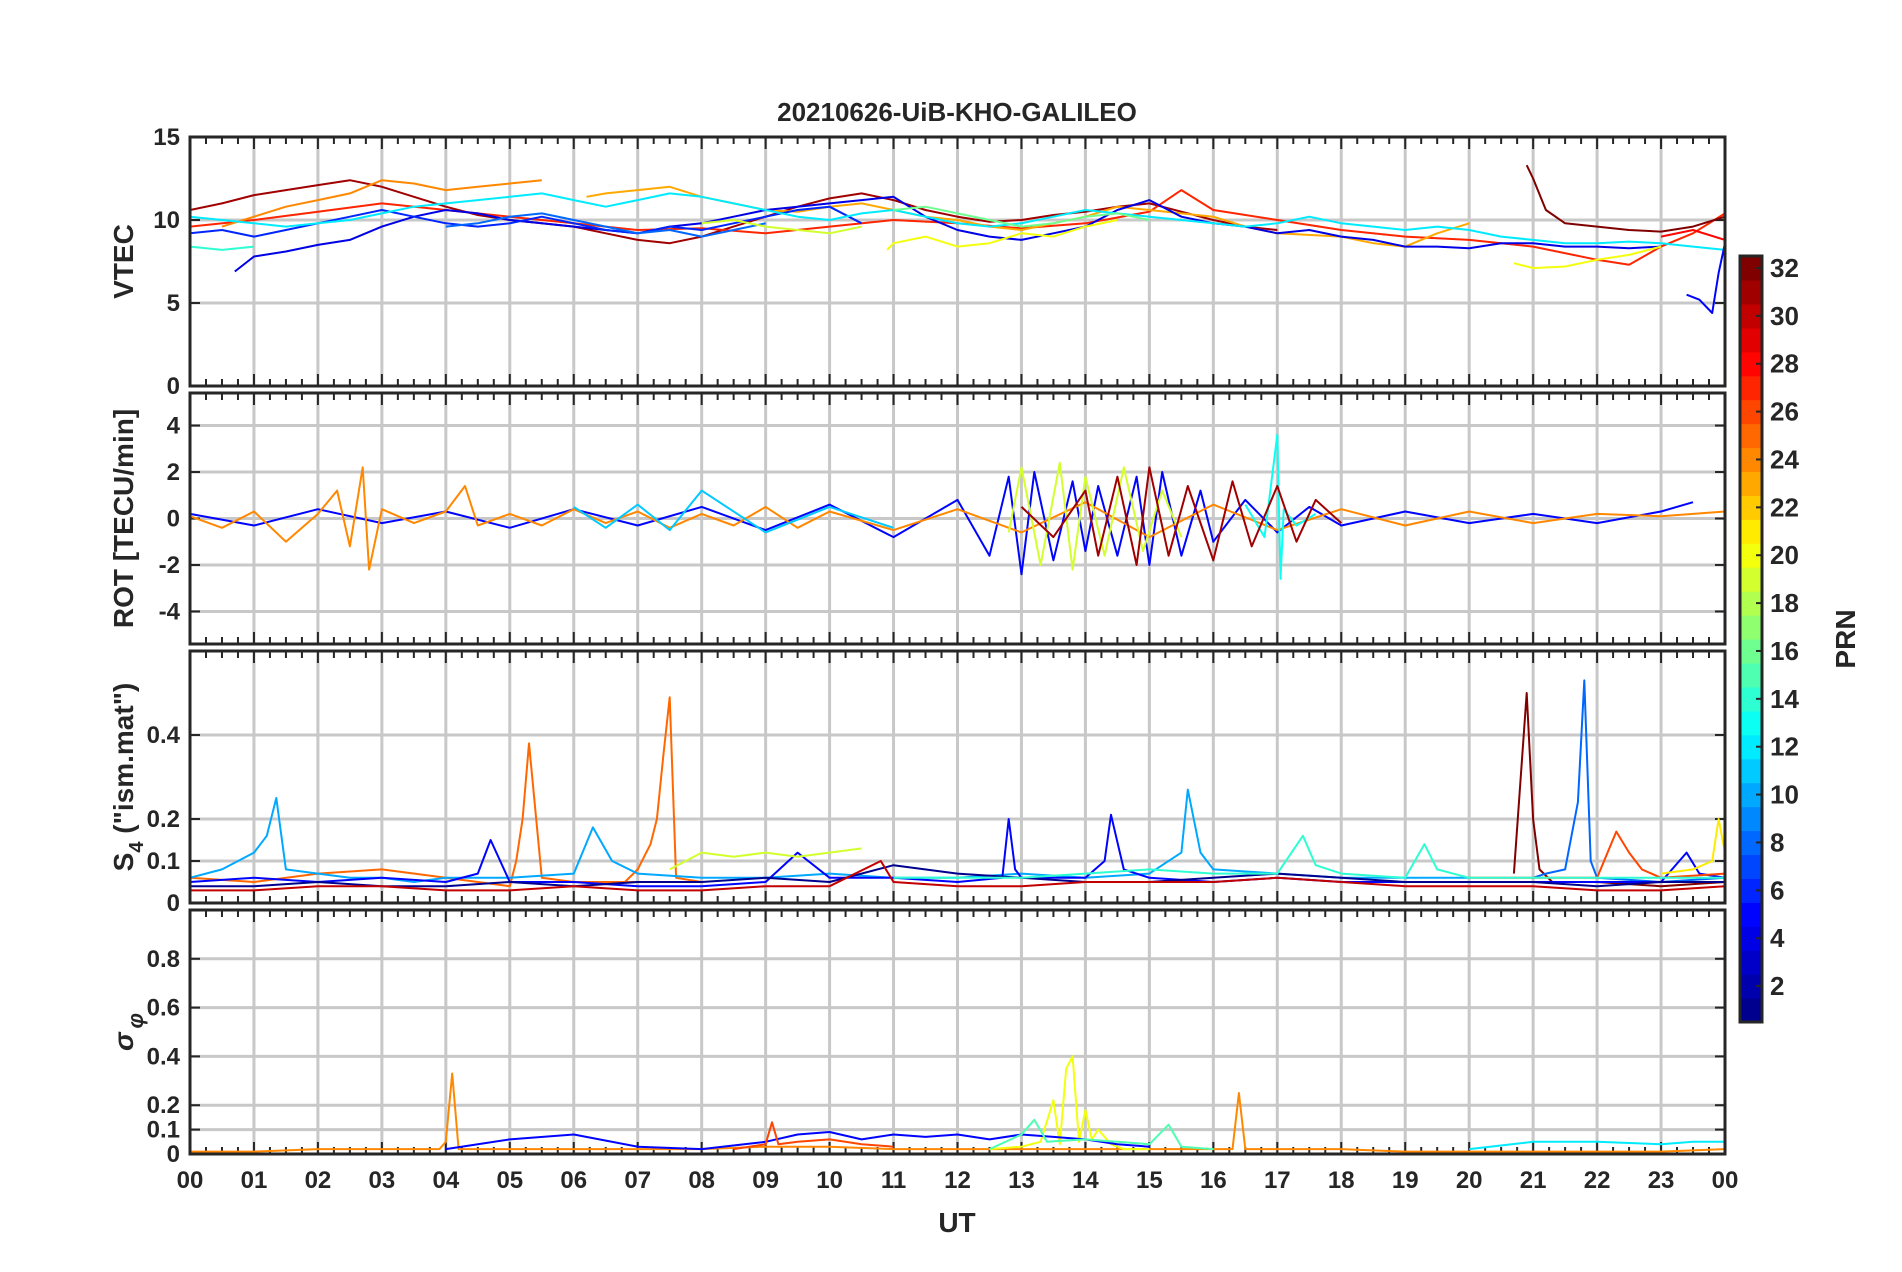 The width and height of the screenshot is (1902, 1272). I want to click on y-tick-label: 10, so click(166, 220).